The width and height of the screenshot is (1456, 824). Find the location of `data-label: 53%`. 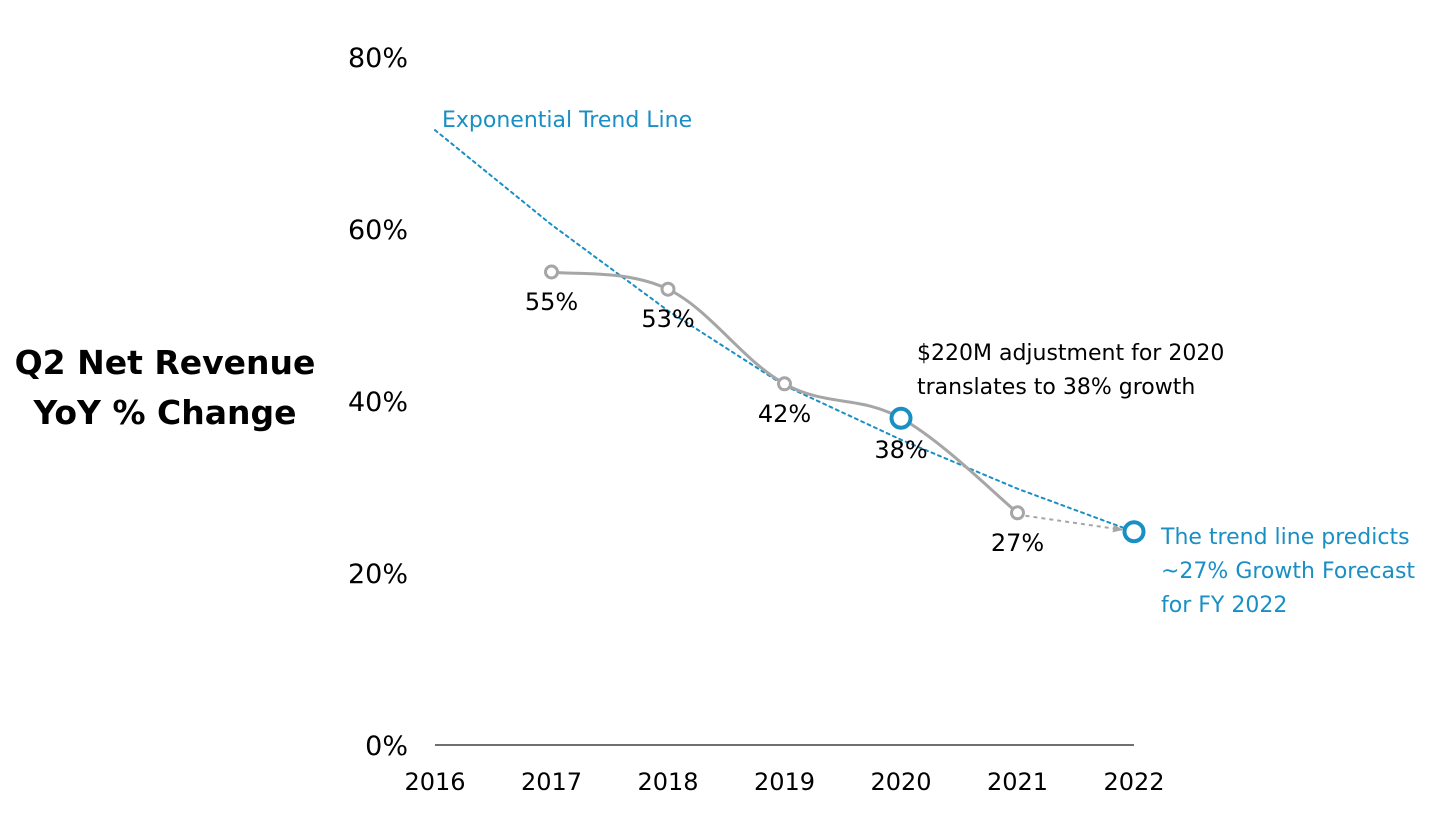

data-label: 53% is located at coordinates (667, 319).